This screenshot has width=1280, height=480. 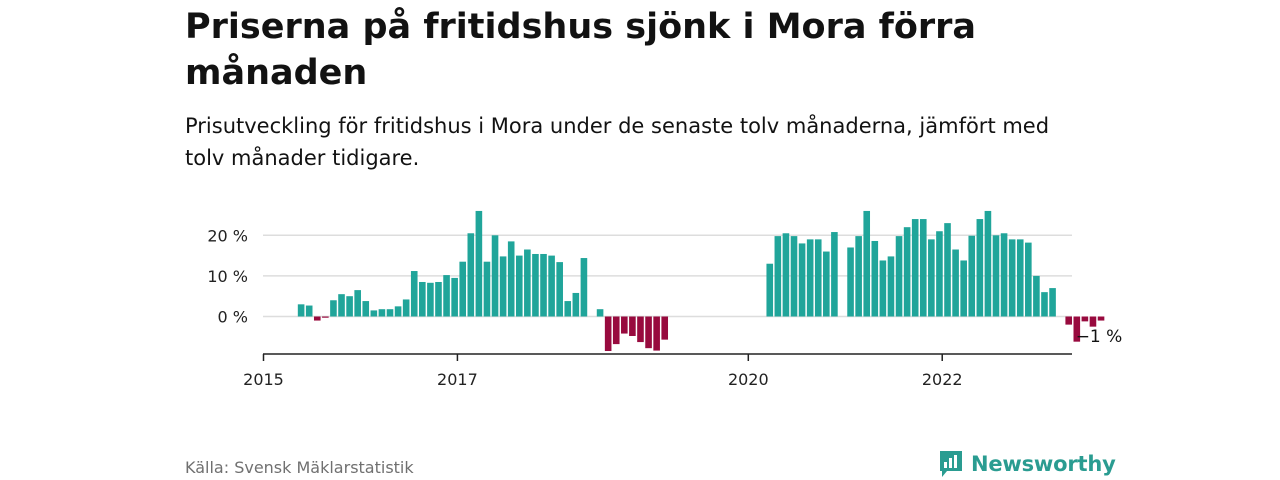 What do you see at coordinates (951, 464) in the screenshot?
I see `bar-chart-bubble-icon` at bounding box center [951, 464].